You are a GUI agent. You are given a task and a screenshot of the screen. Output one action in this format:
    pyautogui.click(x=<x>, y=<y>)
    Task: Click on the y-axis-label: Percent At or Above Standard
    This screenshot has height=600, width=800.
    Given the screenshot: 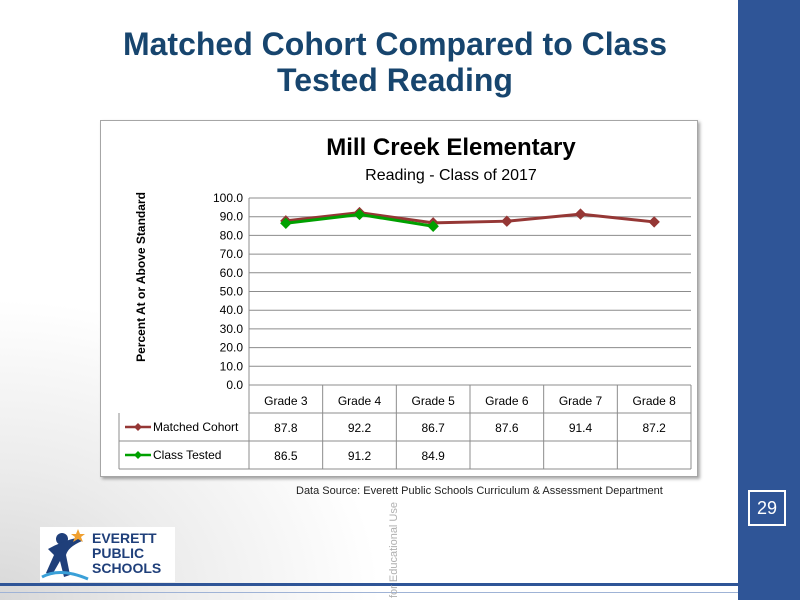 What is the action you would take?
    pyautogui.click(x=141, y=277)
    